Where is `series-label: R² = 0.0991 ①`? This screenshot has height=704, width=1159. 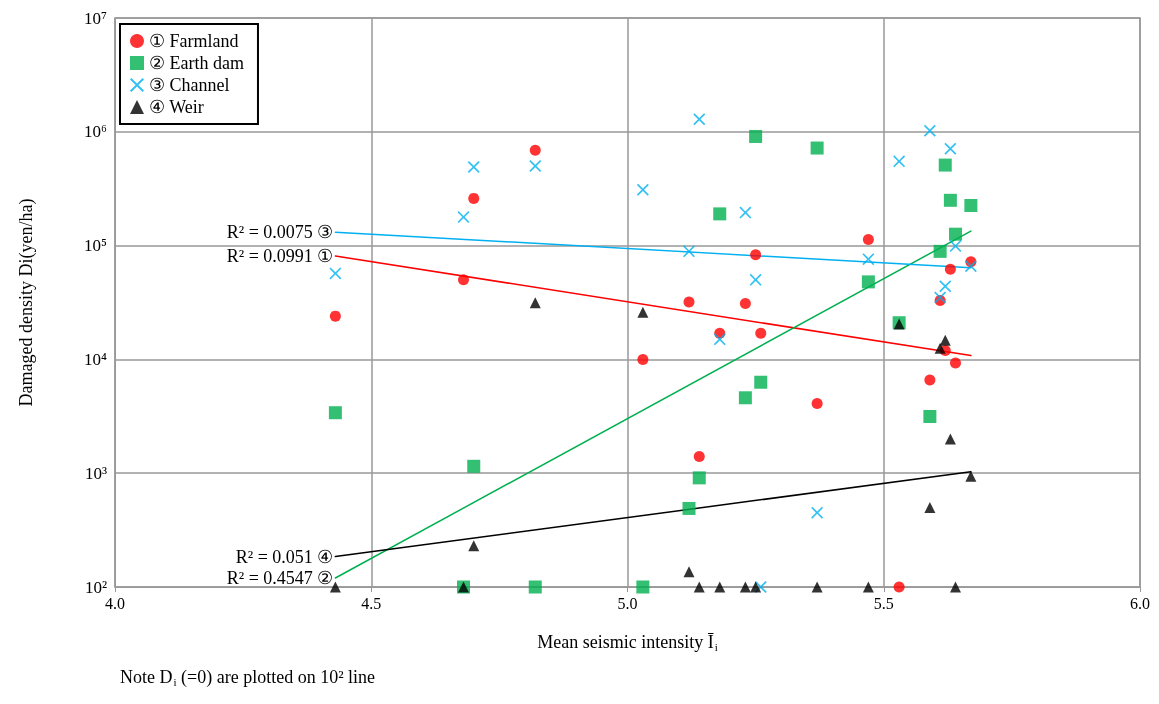
series-label: R² = 0.0991 ① is located at coordinates (280, 256).